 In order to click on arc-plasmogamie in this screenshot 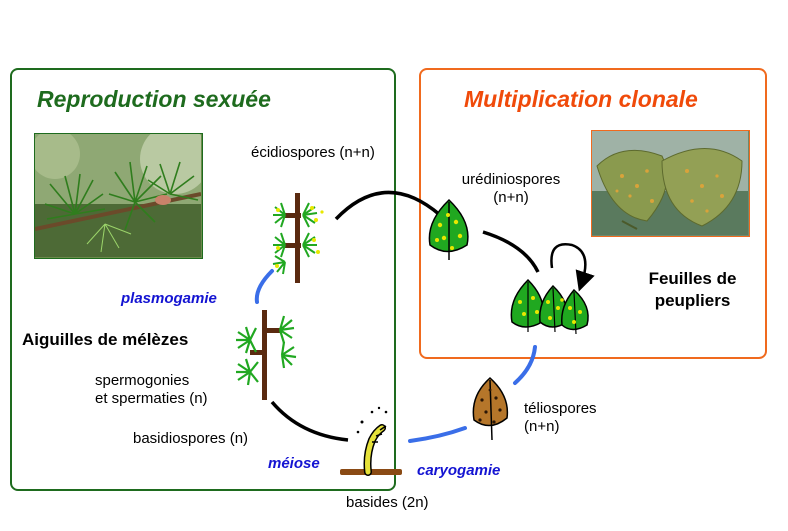, I will do `click(264, 286)`.